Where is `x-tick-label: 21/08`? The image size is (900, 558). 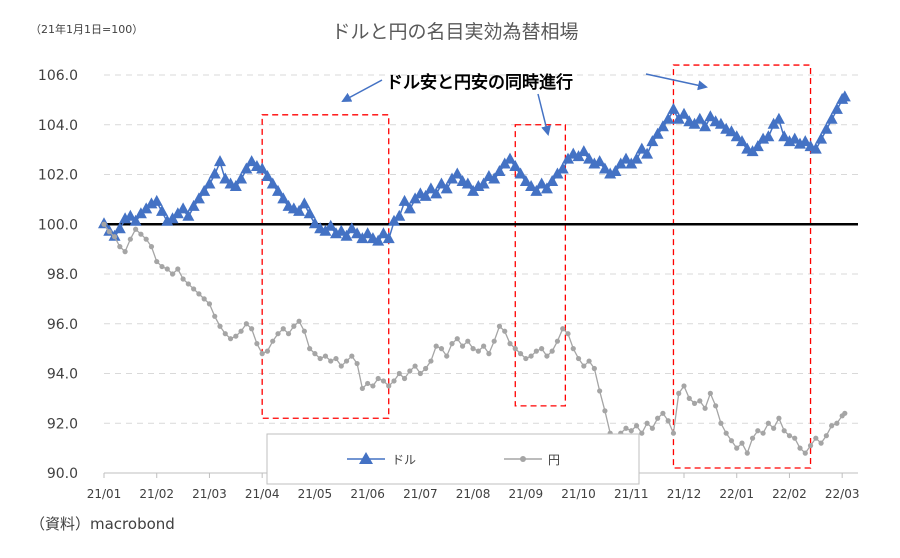
x-tick-label: 21/08 is located at coordinates (473, 494).